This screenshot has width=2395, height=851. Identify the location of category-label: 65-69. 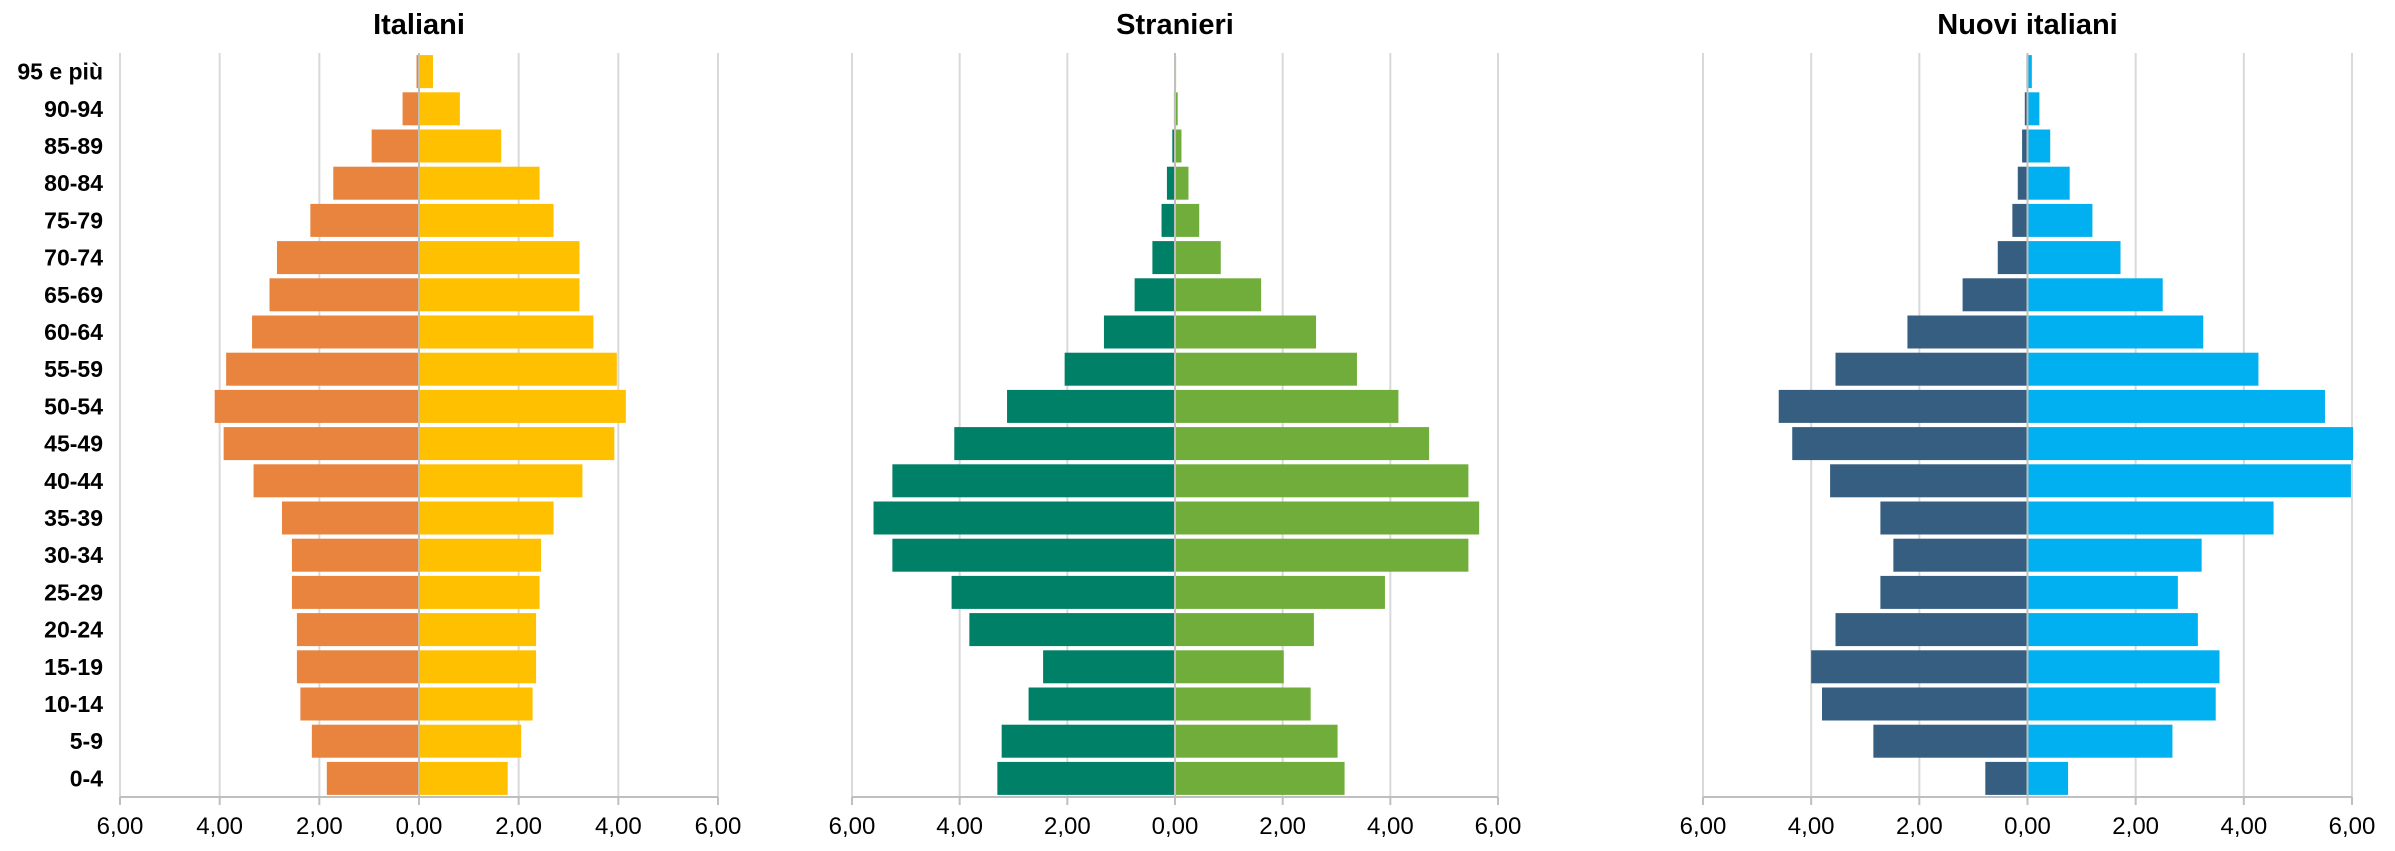
(73, 295).